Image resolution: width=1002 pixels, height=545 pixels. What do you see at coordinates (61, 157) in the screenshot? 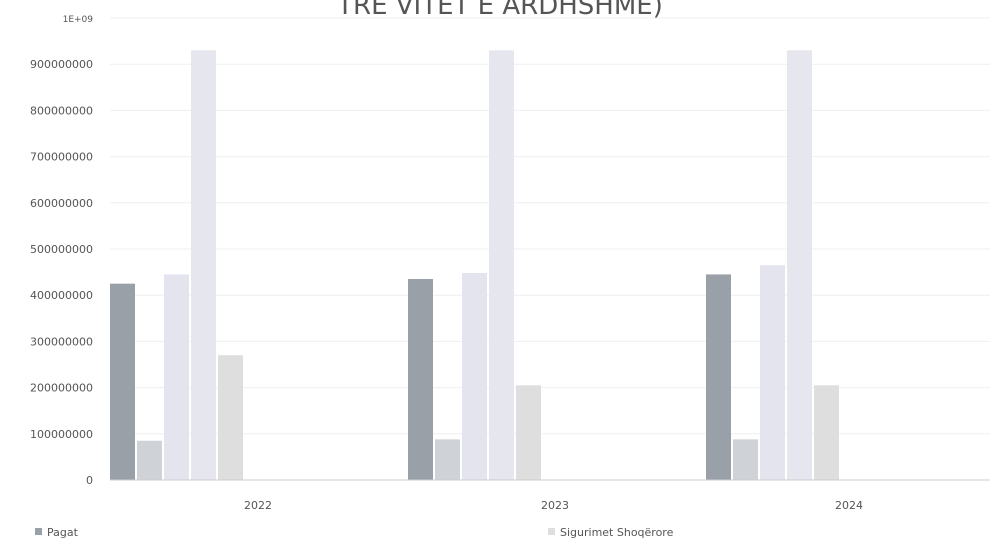
I see `y-tick-label: 700000000` at bounding box center [61, 157].